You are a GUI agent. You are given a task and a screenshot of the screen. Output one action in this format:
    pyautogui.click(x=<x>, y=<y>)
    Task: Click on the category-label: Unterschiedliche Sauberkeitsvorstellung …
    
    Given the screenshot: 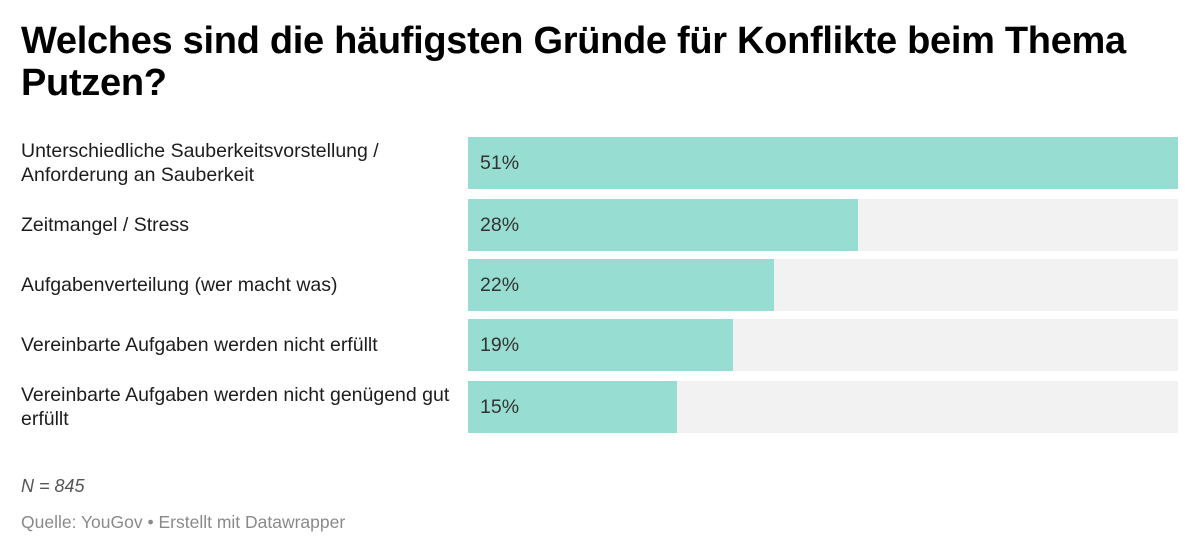 What is the action you would take?
    pyautogui.click(x=200, y=163)
    